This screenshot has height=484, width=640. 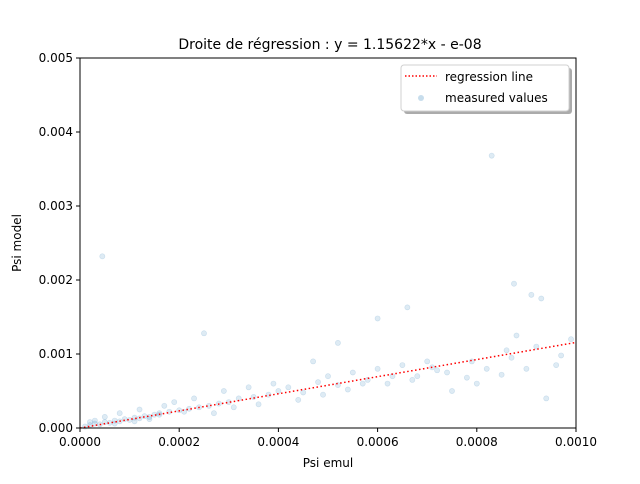 What do you see at coordinates (489, 77) in the screenshot?
I see `legend-label-regression: regression line` at bounding box center [489, 77].